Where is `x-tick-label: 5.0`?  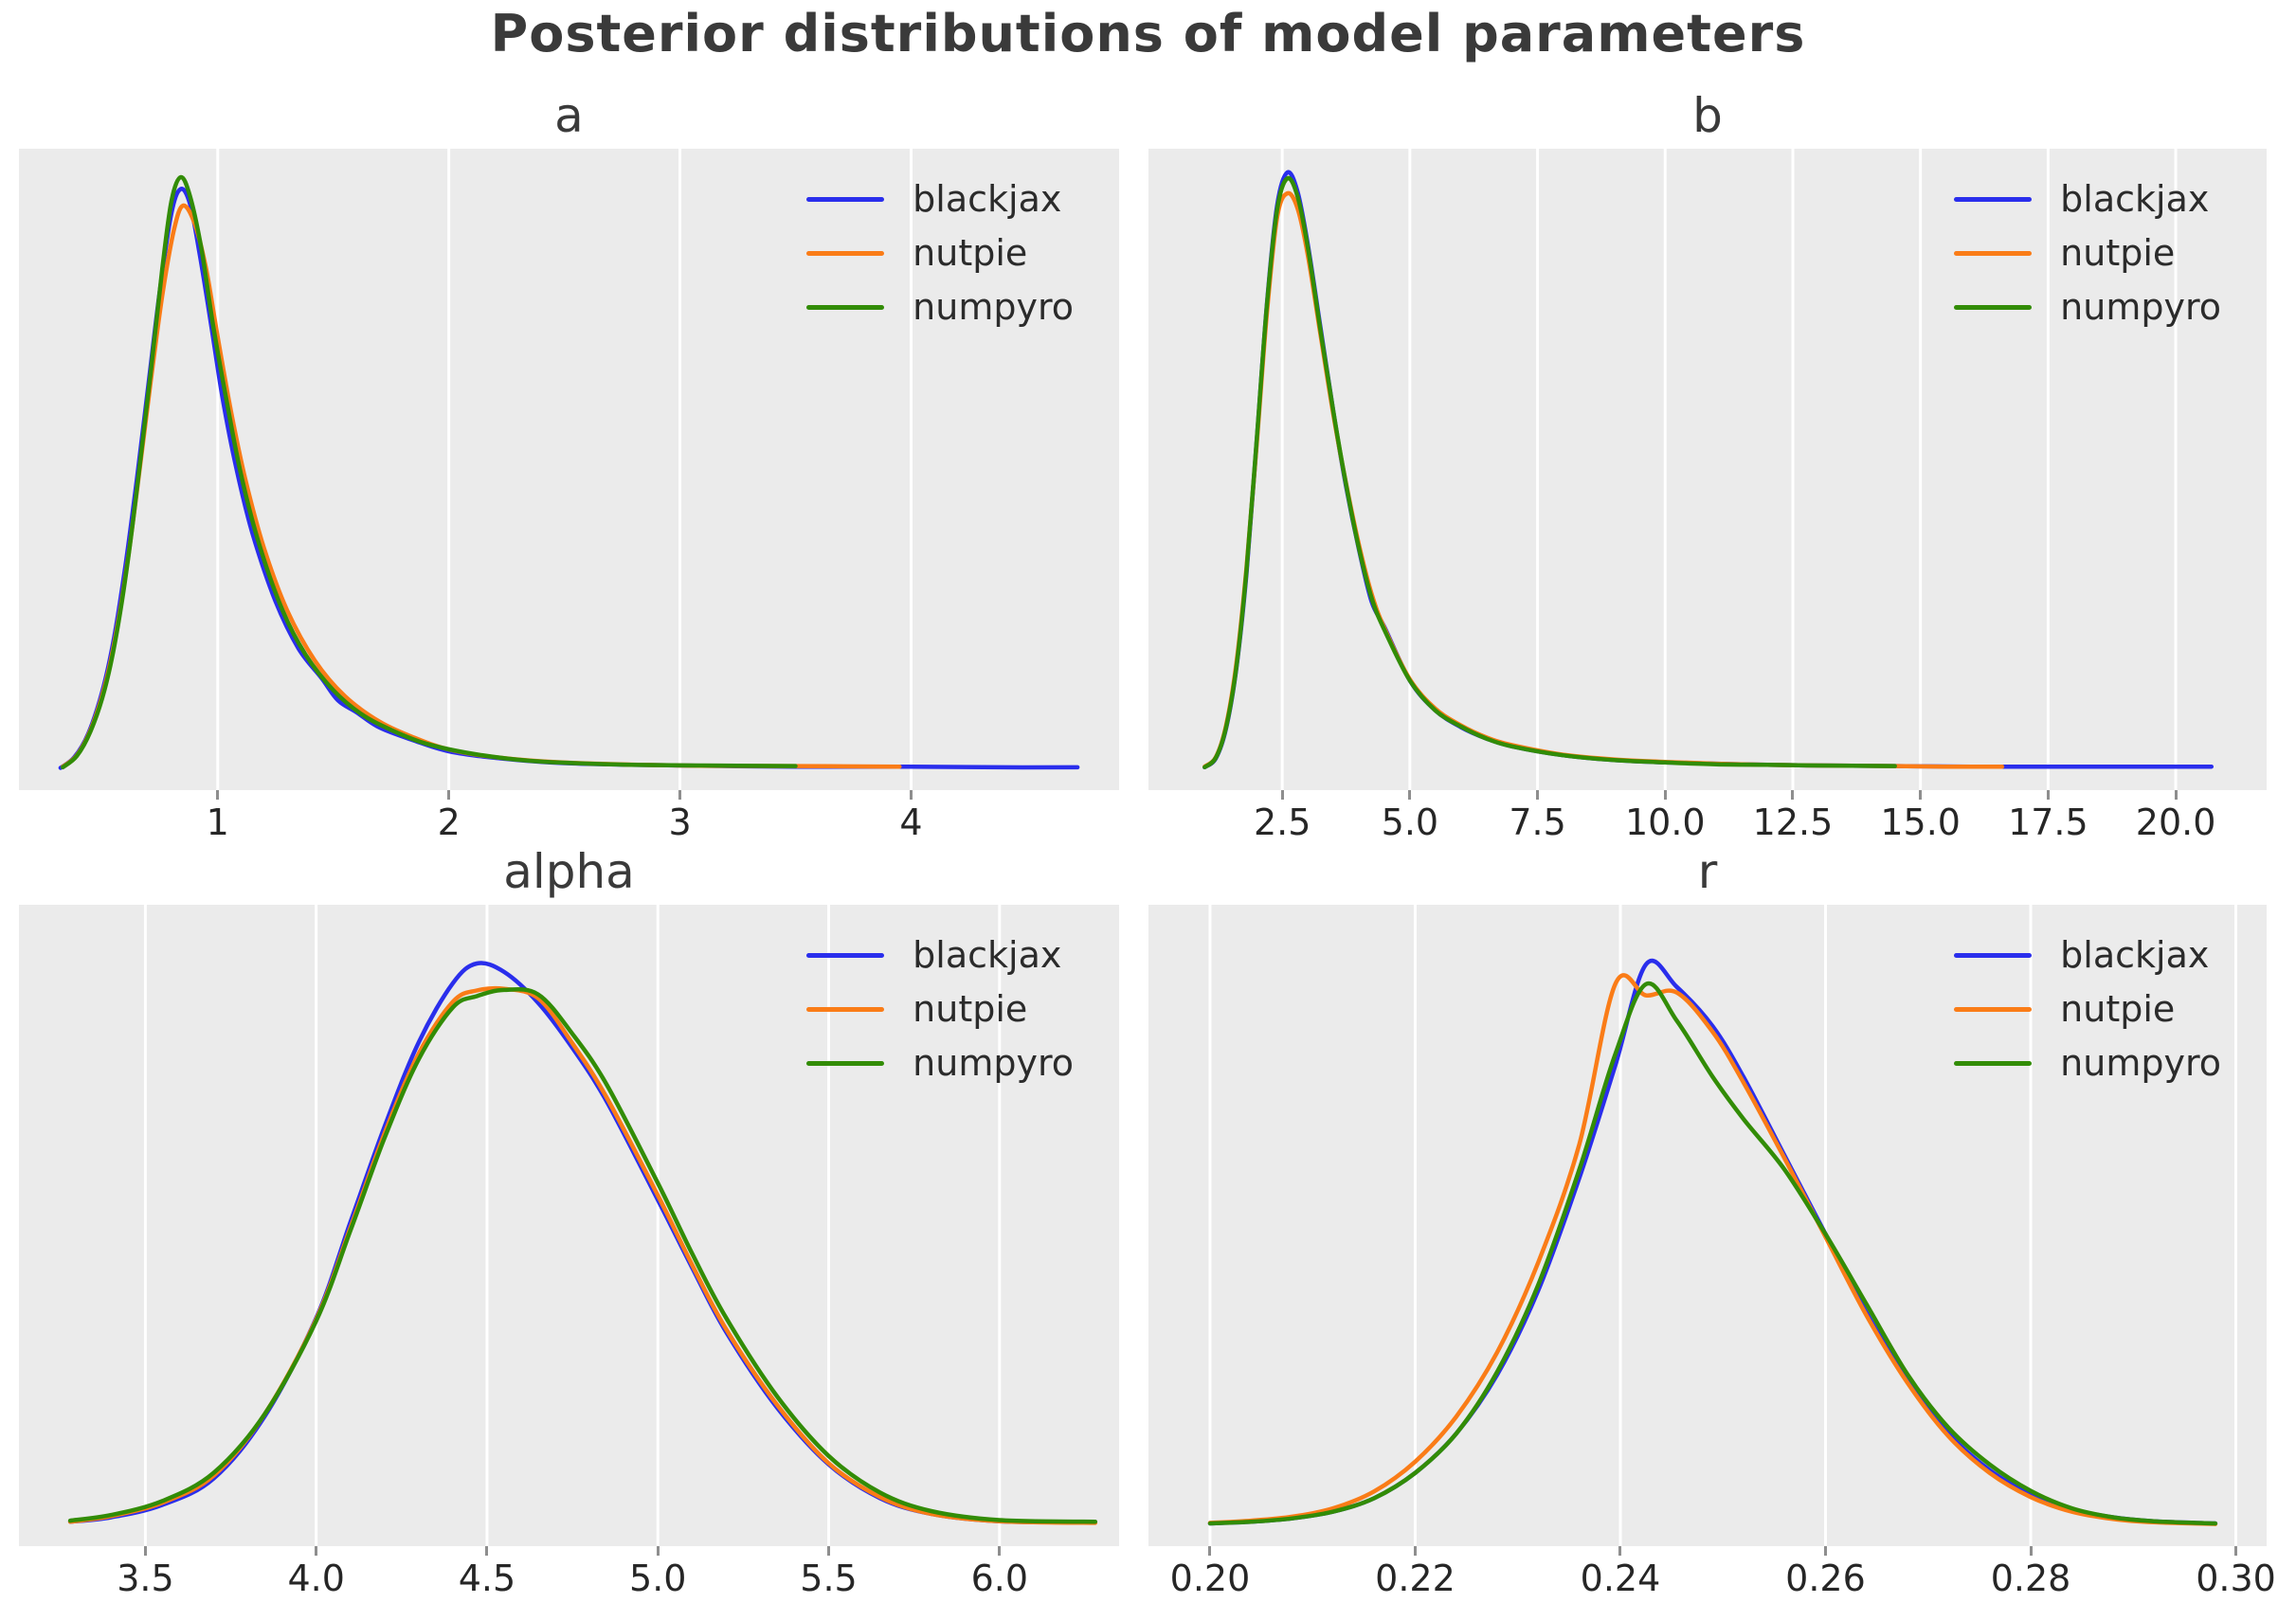 x-tick-label: 5.0 is located at coordinates (1410, 822).